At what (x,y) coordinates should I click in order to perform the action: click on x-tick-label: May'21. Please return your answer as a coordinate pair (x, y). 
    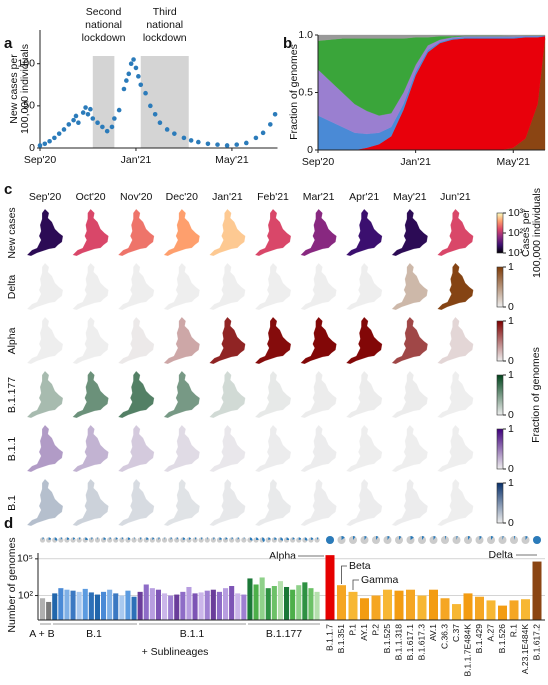
    Looking at the image, I should click on (232, 160).